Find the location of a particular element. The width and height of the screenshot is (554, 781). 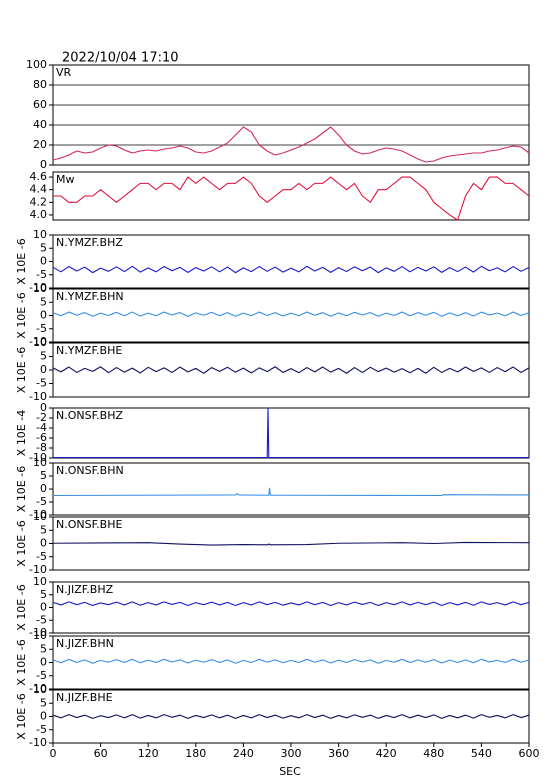

x-tick-label: 360 is located at coordinates (338, 753).